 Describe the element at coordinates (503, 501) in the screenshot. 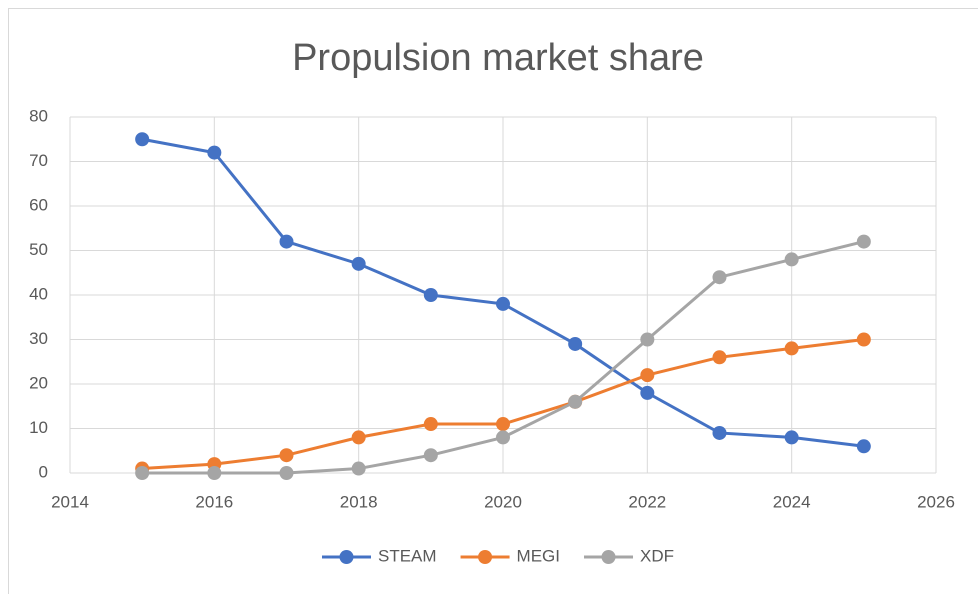

I see `x-tick-label: 2020` at that location.